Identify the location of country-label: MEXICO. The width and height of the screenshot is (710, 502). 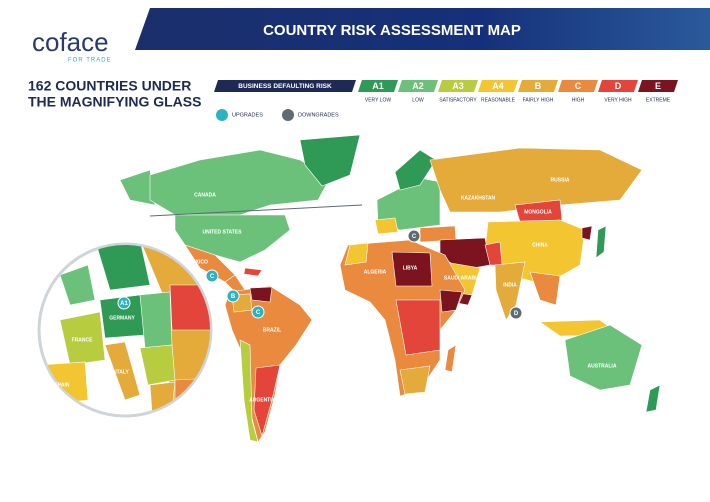
(198, 262).